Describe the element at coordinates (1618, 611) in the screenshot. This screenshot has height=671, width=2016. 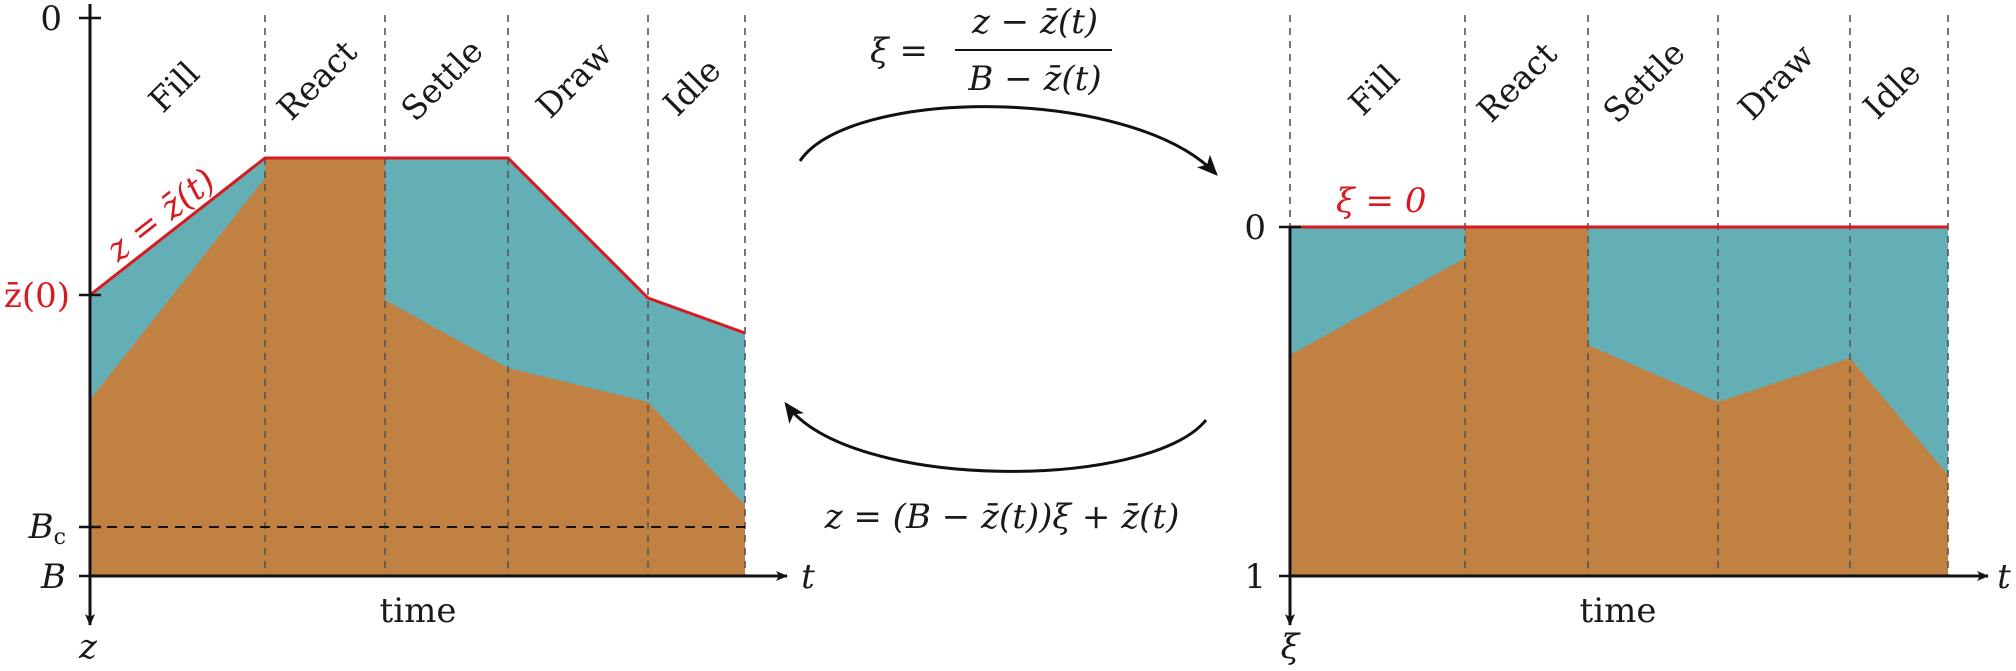
I see `right-x-axis-label: time` at that location.